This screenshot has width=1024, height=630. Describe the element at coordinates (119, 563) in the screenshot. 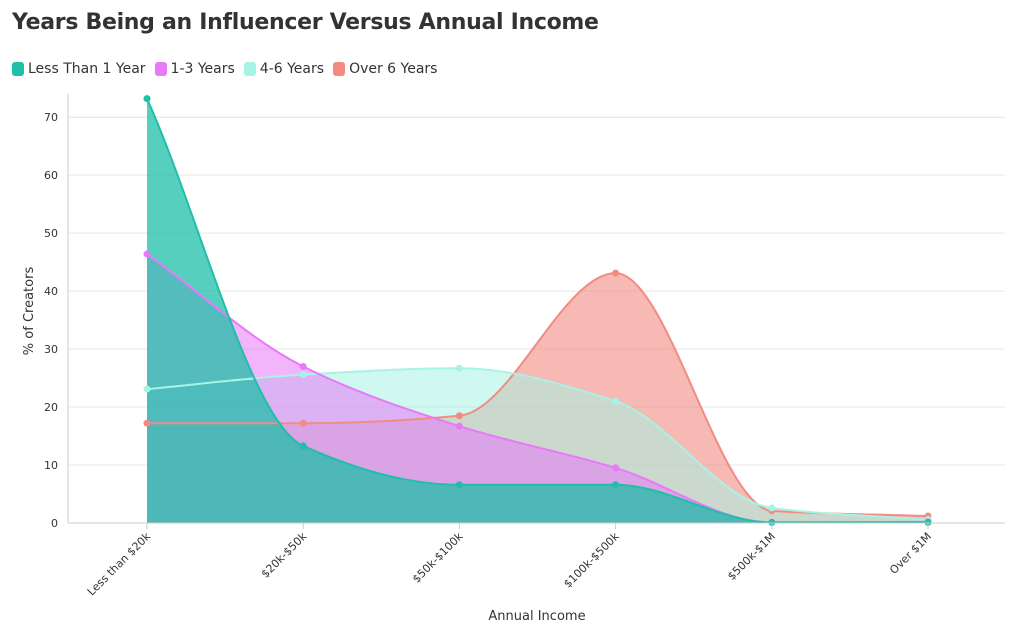

I see `x-tick-label: Less than $20k` at that location.